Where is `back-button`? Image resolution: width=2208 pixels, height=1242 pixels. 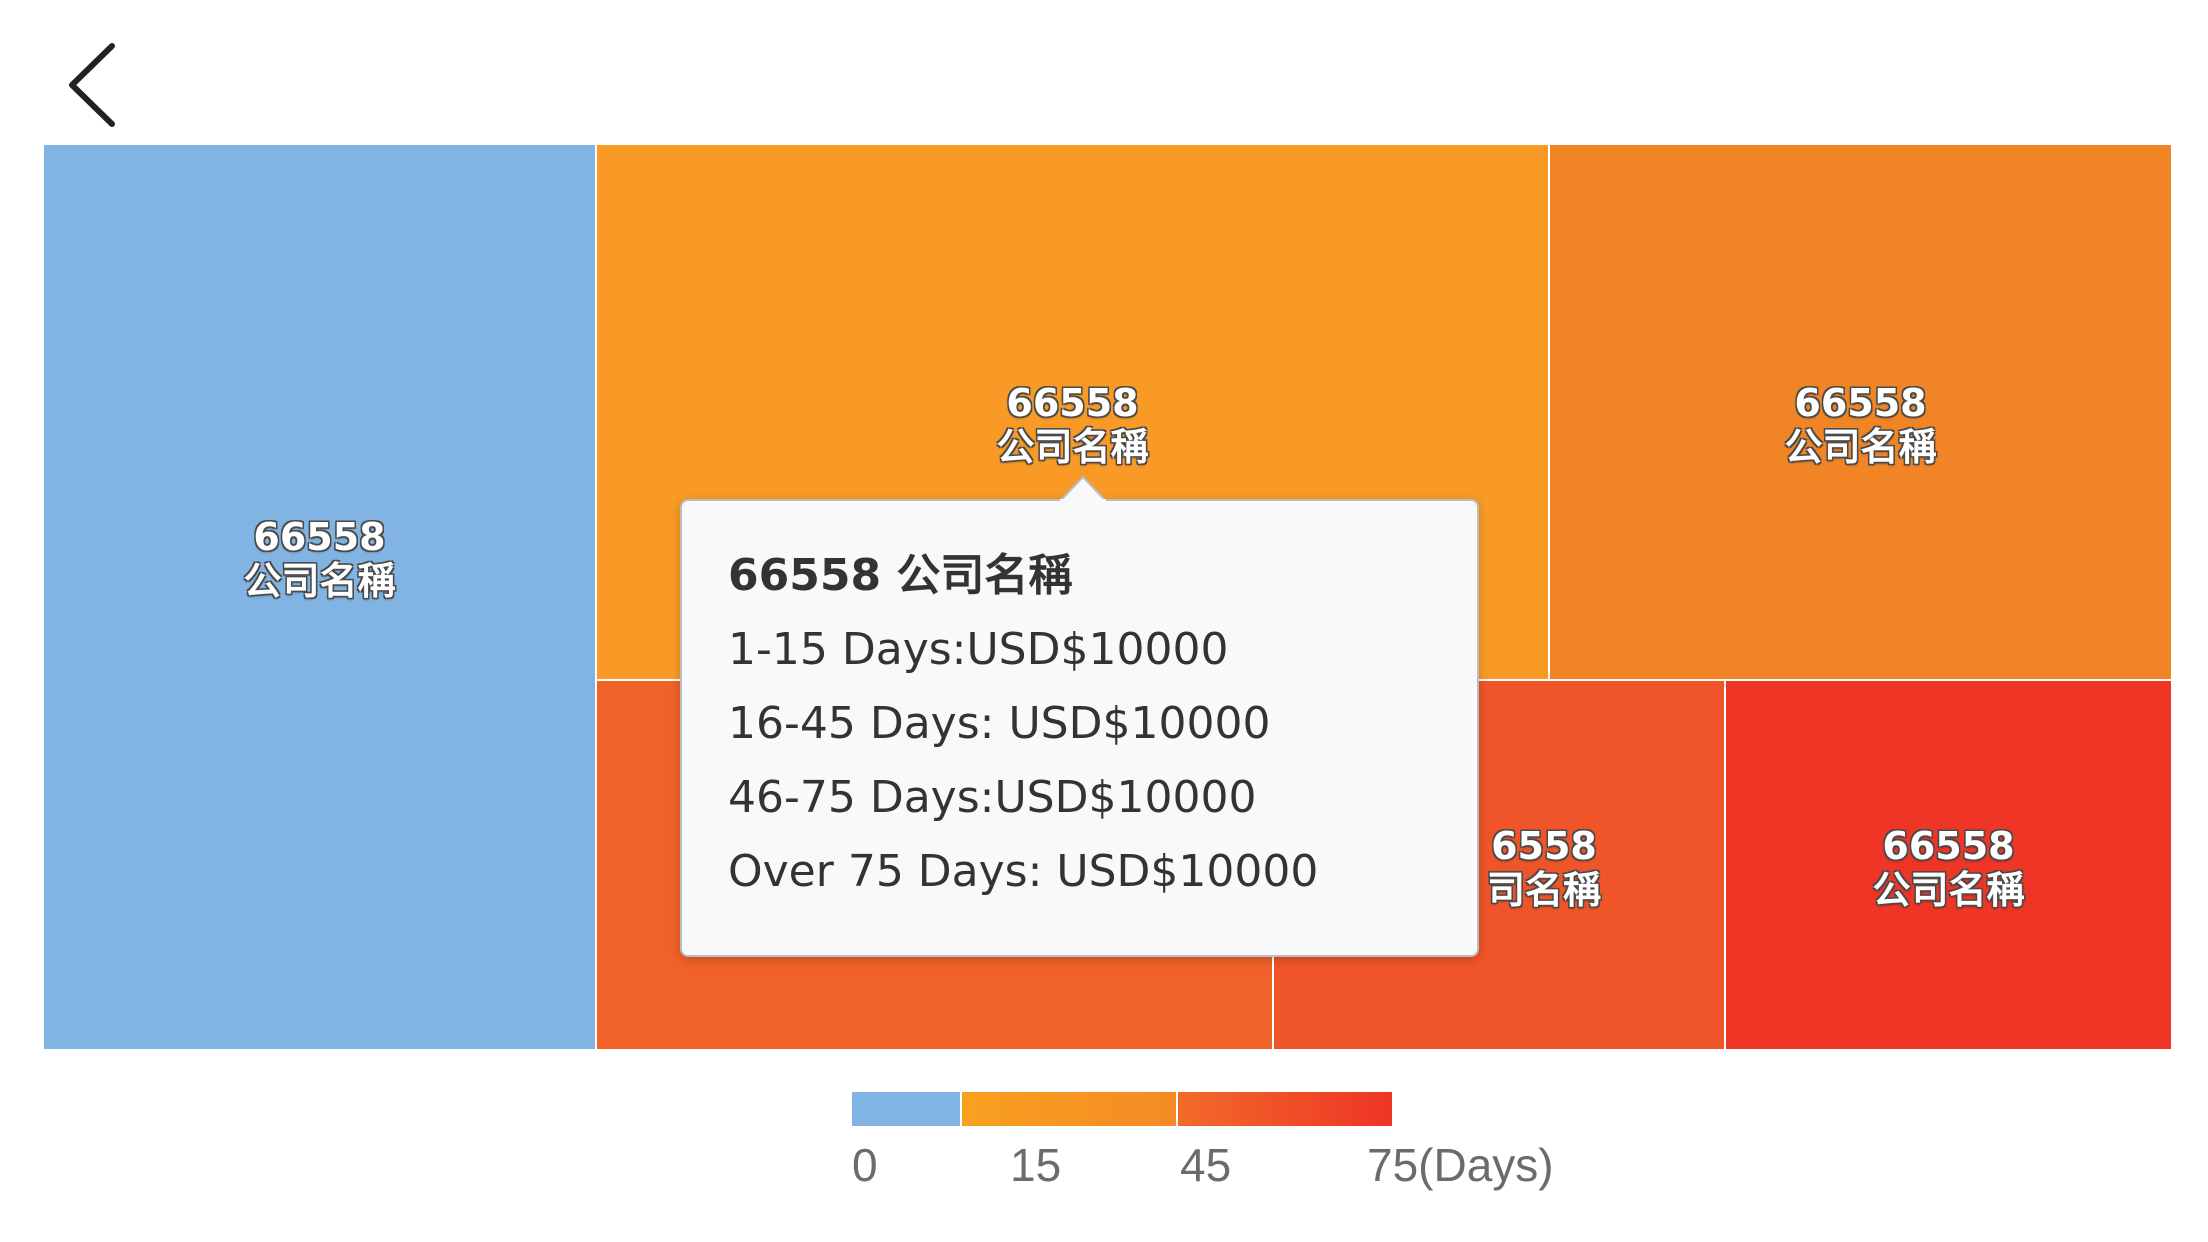 back-button is located at coordinates (95, 85).